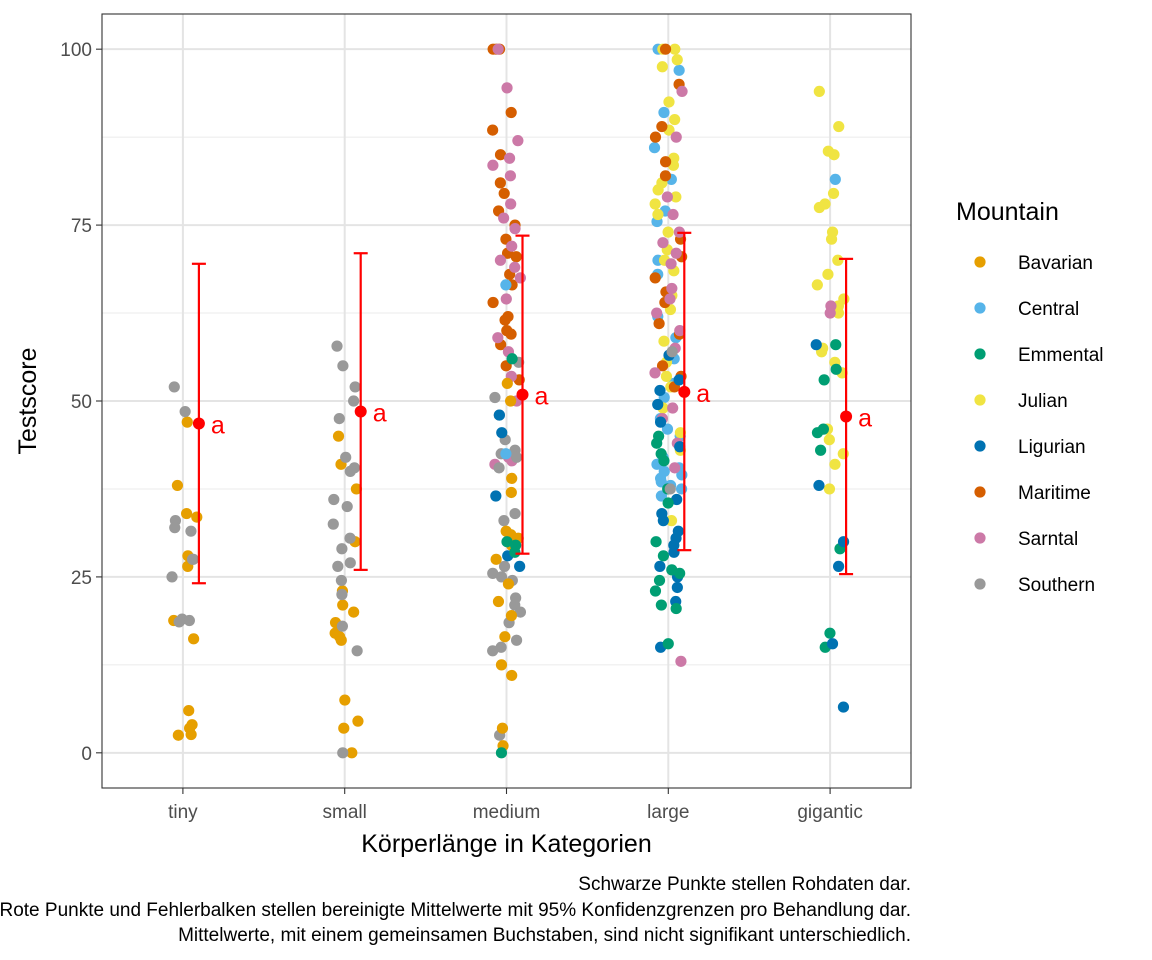 The height and width of the screenshot is (960, 1152). Describe the element at coordinates (980, 446) in the screenshot. I see `legend-key-ligurian` at that location.